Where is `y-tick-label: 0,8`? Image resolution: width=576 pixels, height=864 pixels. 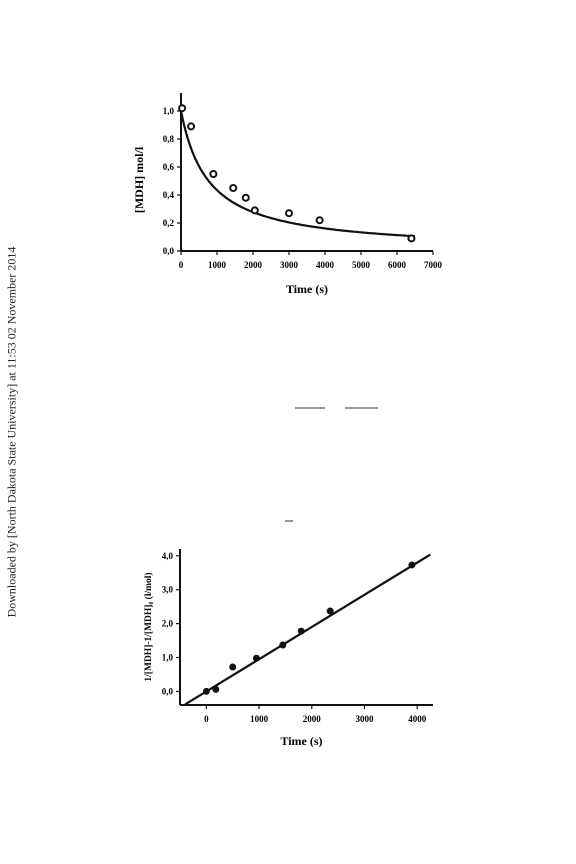
y-tick-label: 0,8 is located at coordinates (169, 139).